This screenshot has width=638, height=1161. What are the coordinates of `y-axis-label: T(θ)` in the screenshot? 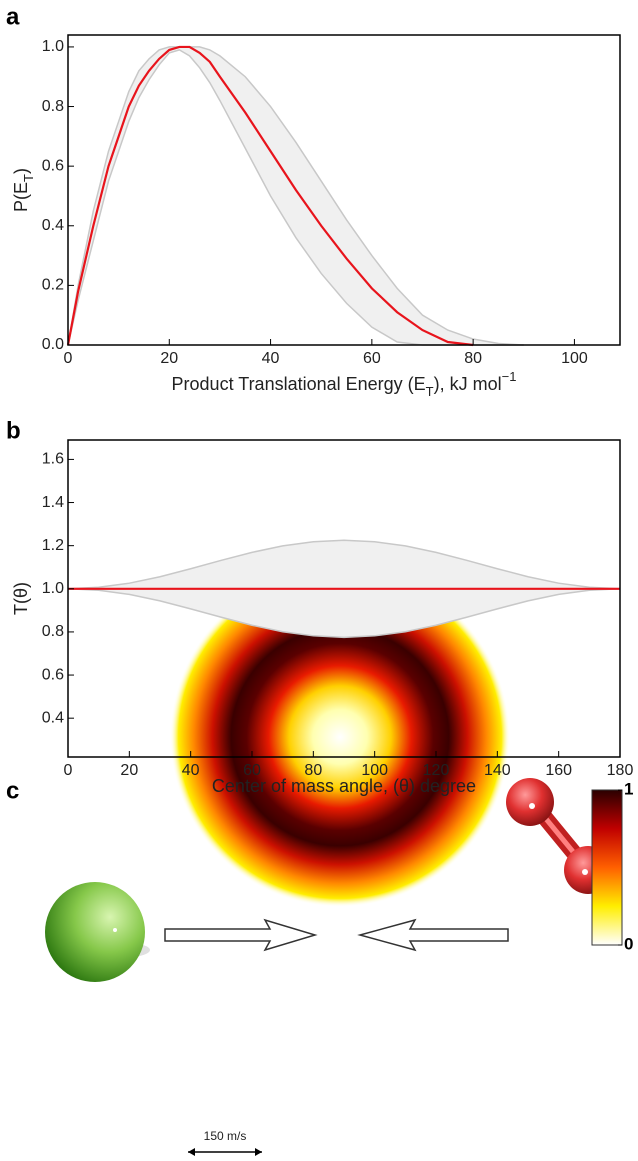 It's located at (21, 598).